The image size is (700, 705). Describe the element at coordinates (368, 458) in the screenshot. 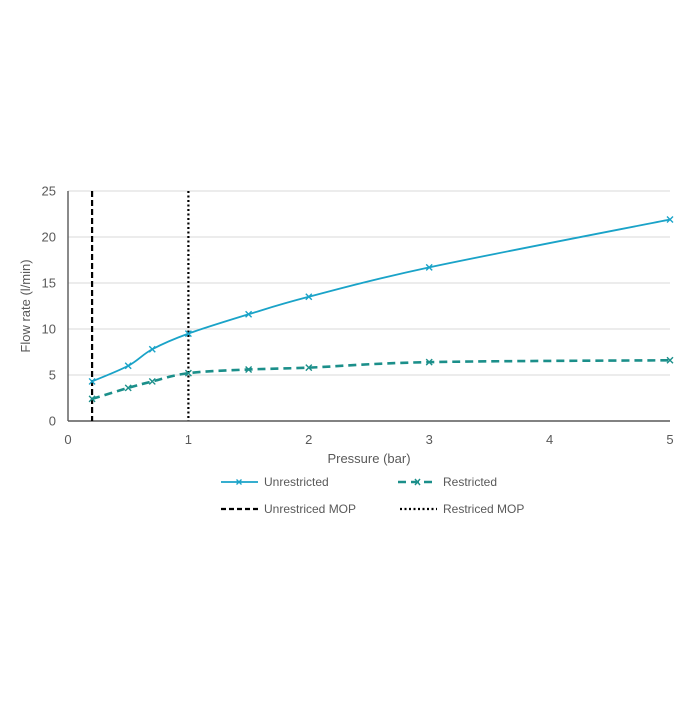

I see `x-axis-title: Pressure (bar)` at that location.